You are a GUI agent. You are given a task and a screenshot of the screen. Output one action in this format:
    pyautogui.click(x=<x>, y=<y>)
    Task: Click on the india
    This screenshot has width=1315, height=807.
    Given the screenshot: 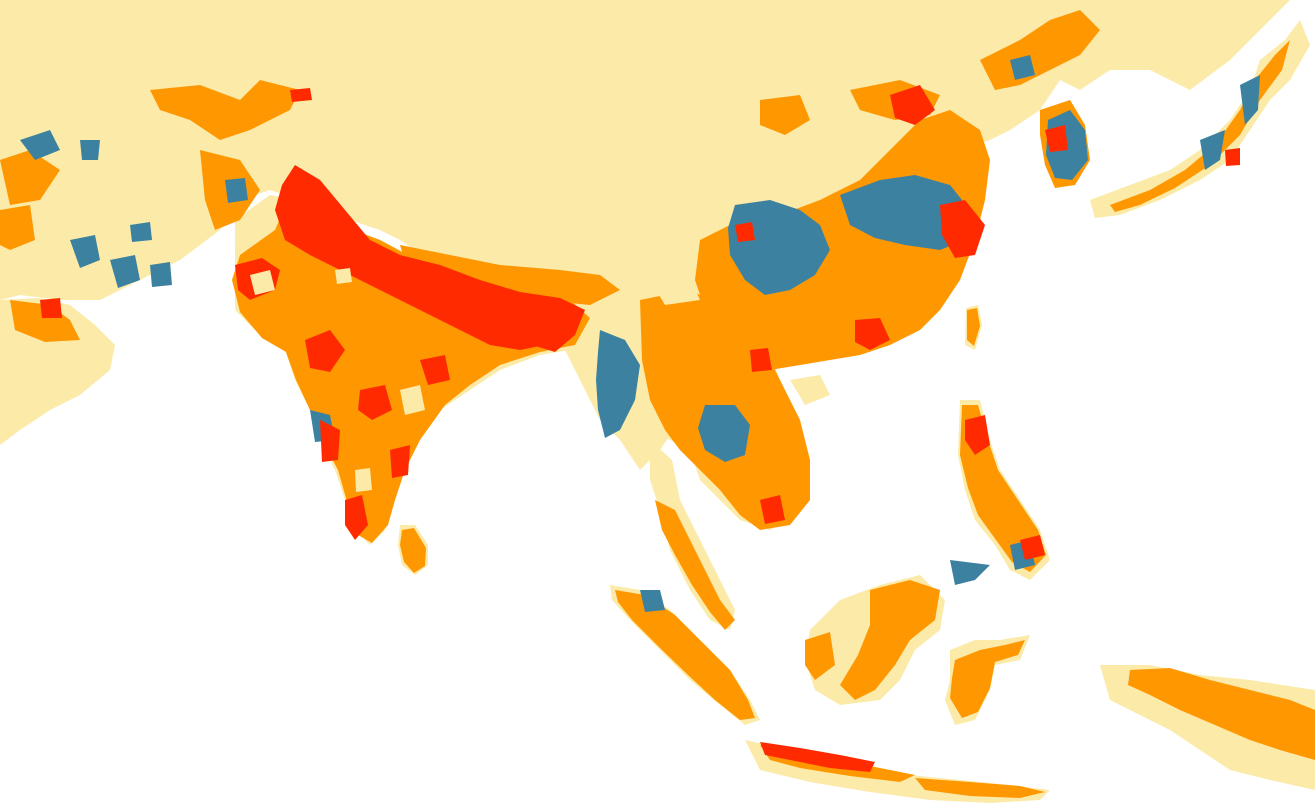 What is the action you would take?
    pyautogui.click(x=411, y=357)
    